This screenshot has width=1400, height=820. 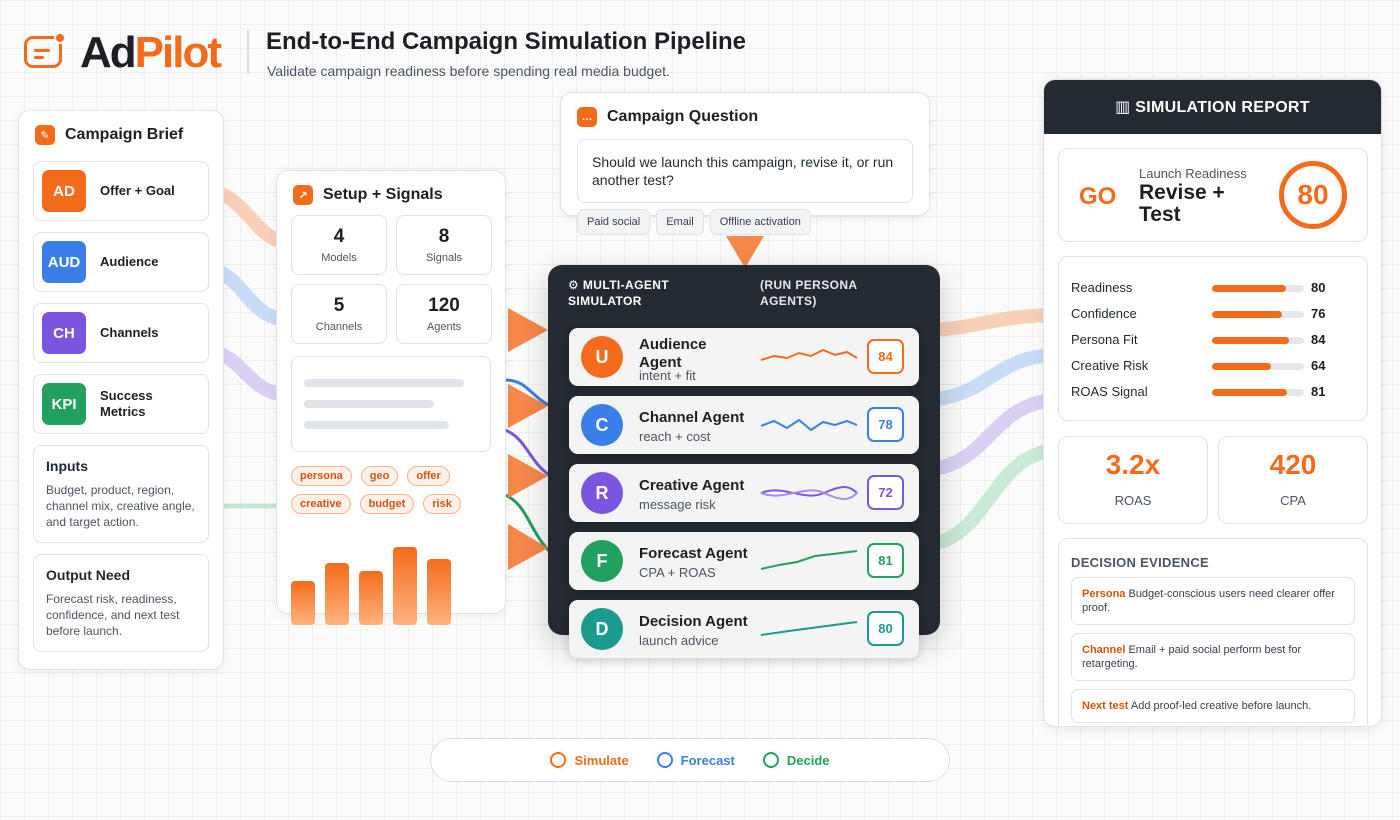 I want to click on stat-label: Signals, so click(x=444, y=258).